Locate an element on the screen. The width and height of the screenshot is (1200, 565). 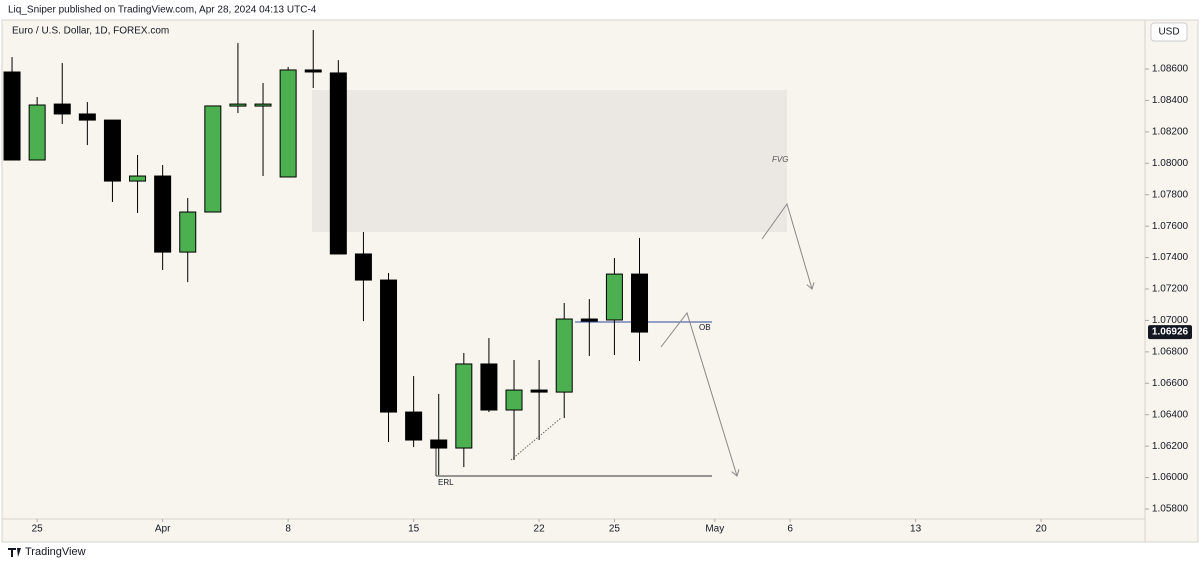
last-price-label: 1.06926 is located at coordinates (1170, 332).